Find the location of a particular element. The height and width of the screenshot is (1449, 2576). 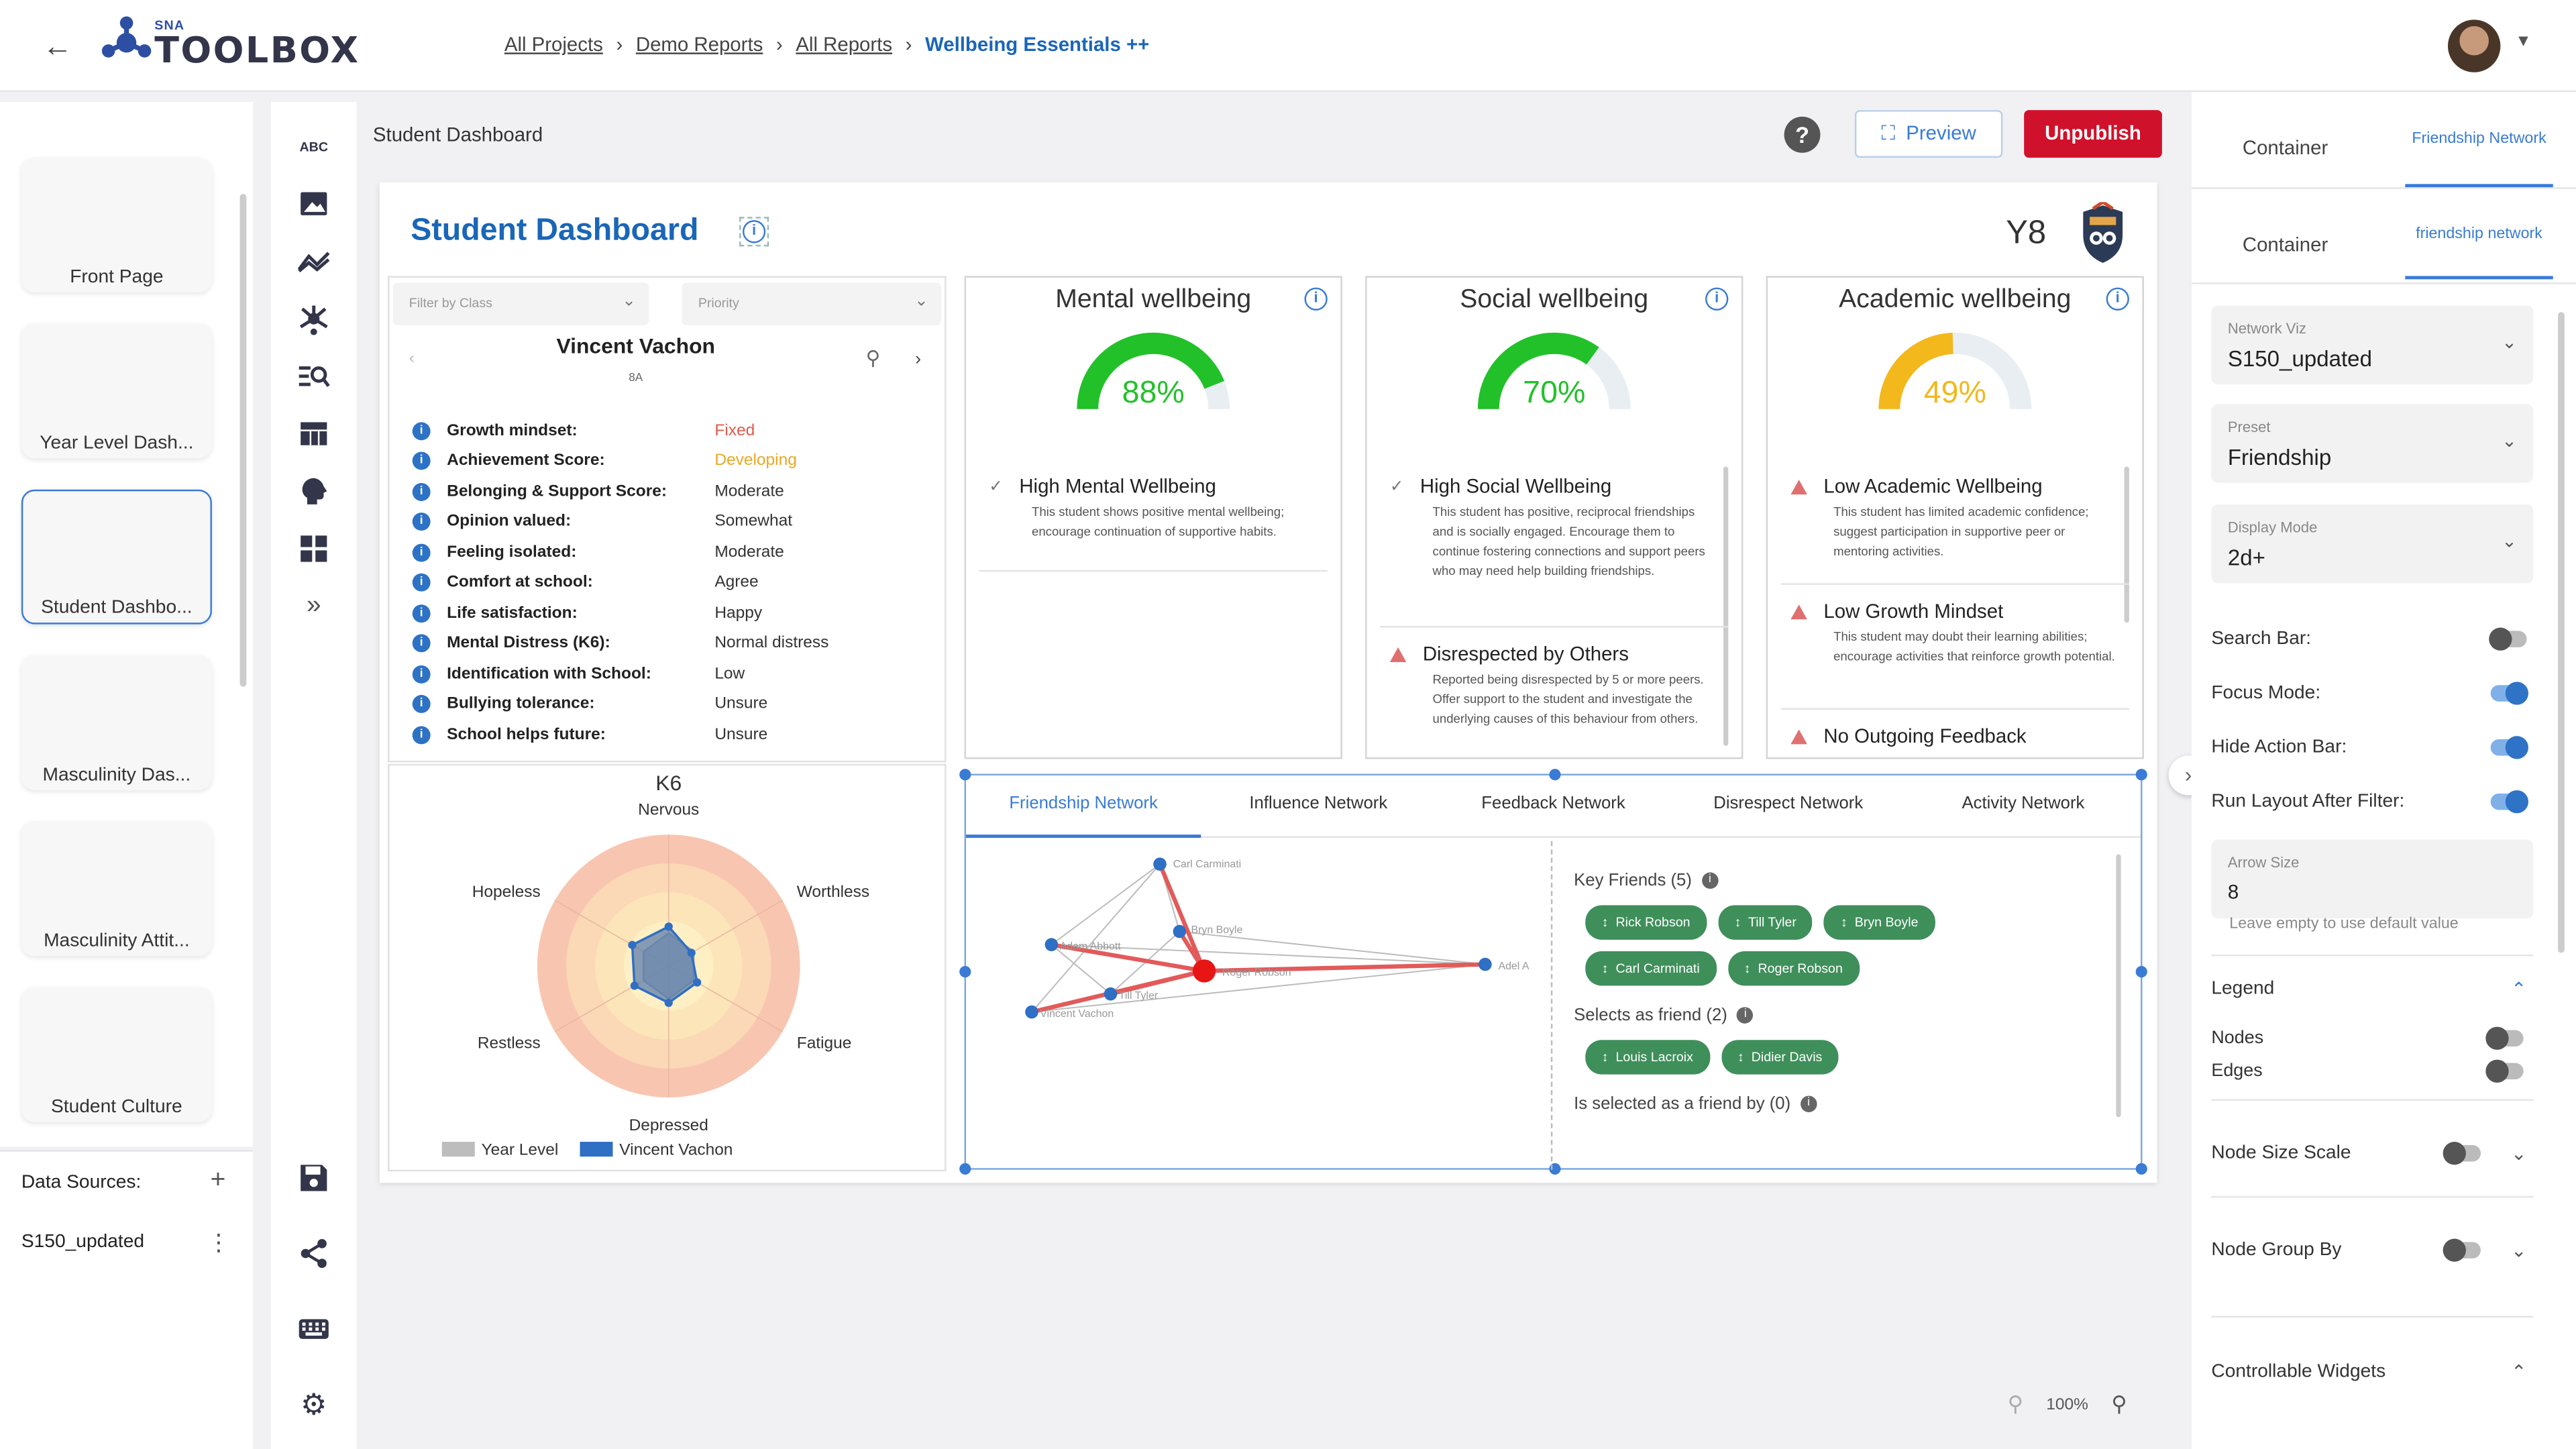

properties-scrollbar is located at coordinates (2561, 632).